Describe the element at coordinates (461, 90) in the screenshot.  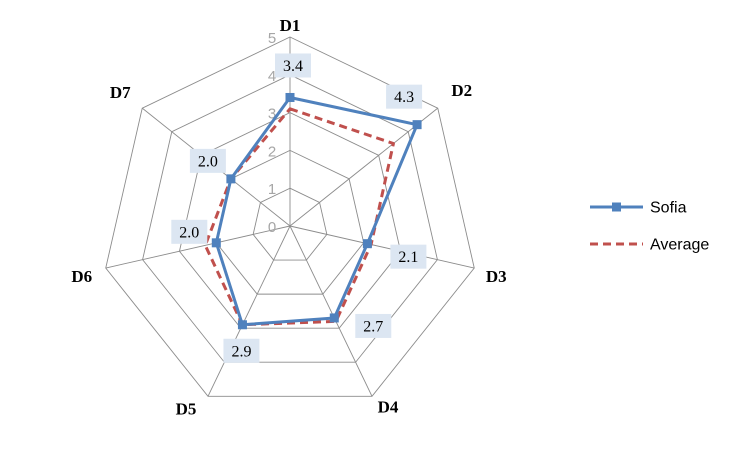
I see `axis-label-d2: D2` at that location.